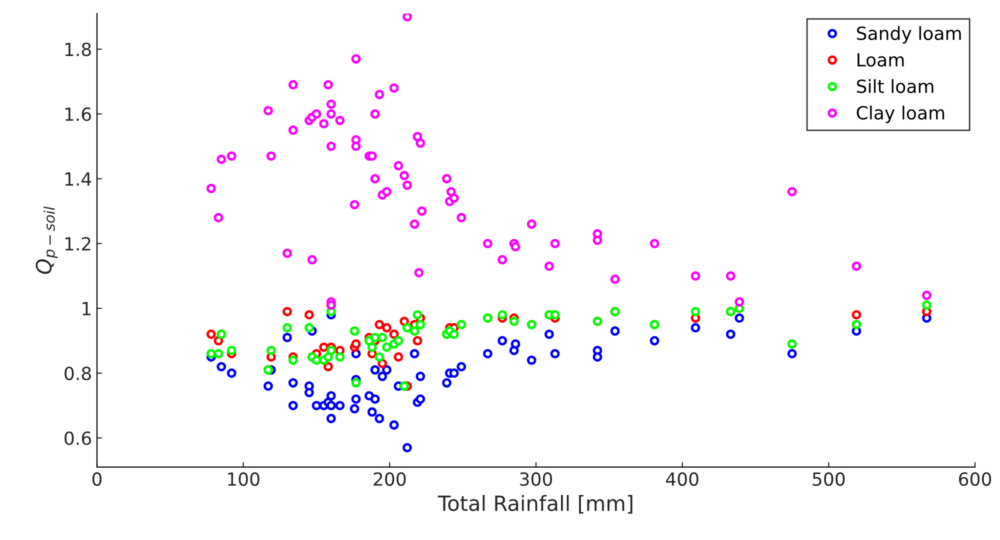  I want to click on y-tick-label: 1.2, so click(77, 243).